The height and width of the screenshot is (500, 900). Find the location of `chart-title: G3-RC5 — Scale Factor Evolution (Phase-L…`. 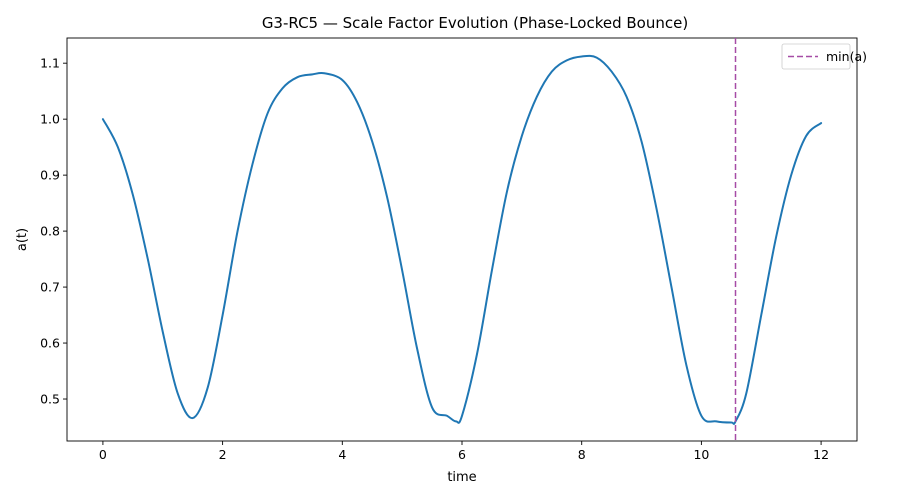

chart-title: G3-RC5 — Scale Factor Evolution (Phase-L… is located at coordinates (475, 23).